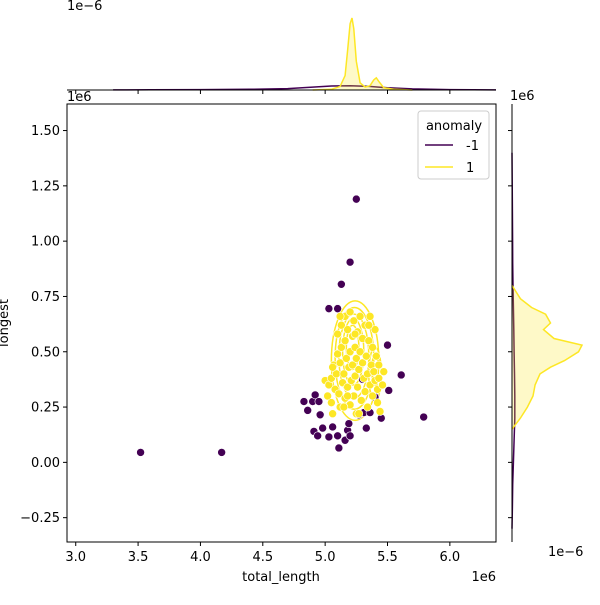  I want to click on kde-contour-line, so click(355, 361).